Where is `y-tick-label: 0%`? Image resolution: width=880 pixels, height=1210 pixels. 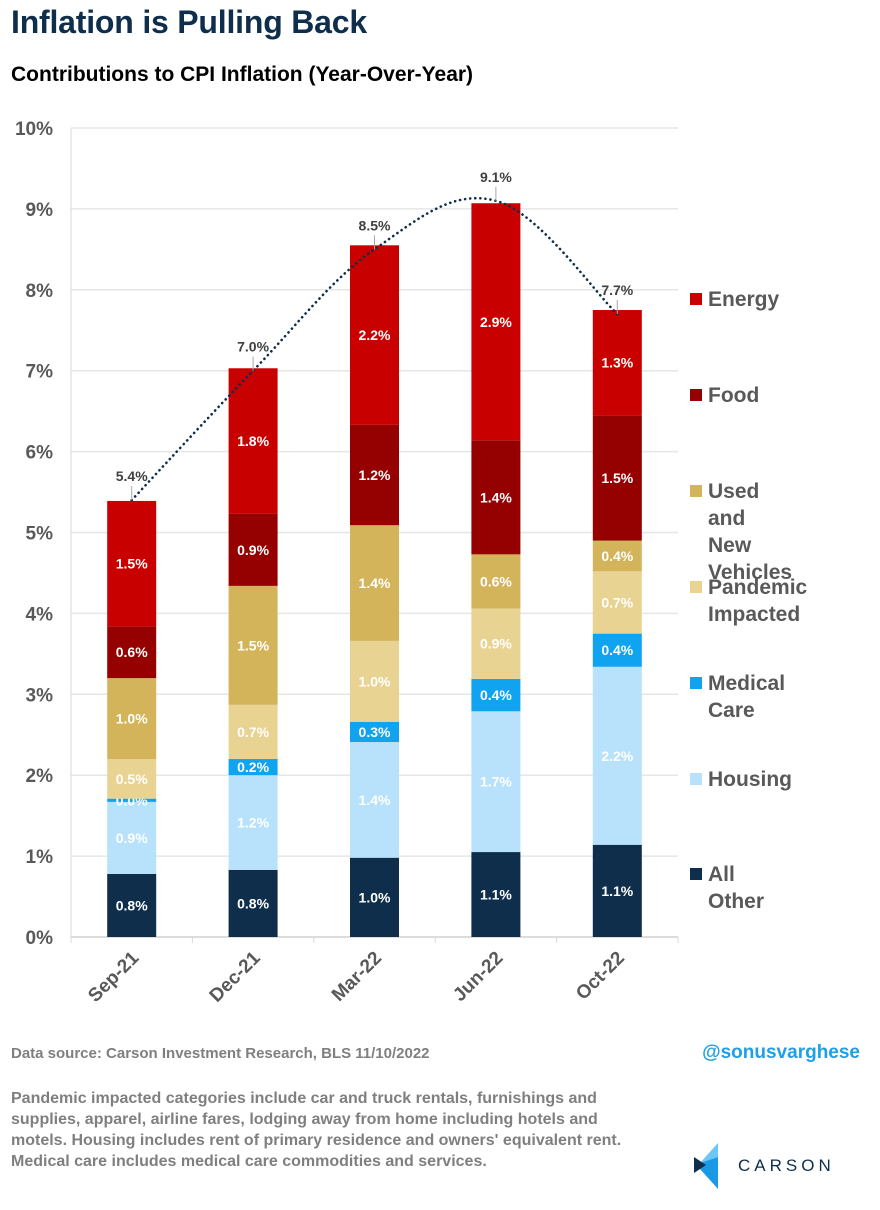
y-tick-label: 0% is located at coordinates (40, 938).